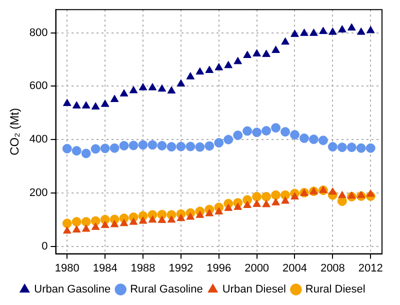  Describe the element at coordinates (143, 268) in the screenshot. I see `x-tick-label: 1988` at that location.